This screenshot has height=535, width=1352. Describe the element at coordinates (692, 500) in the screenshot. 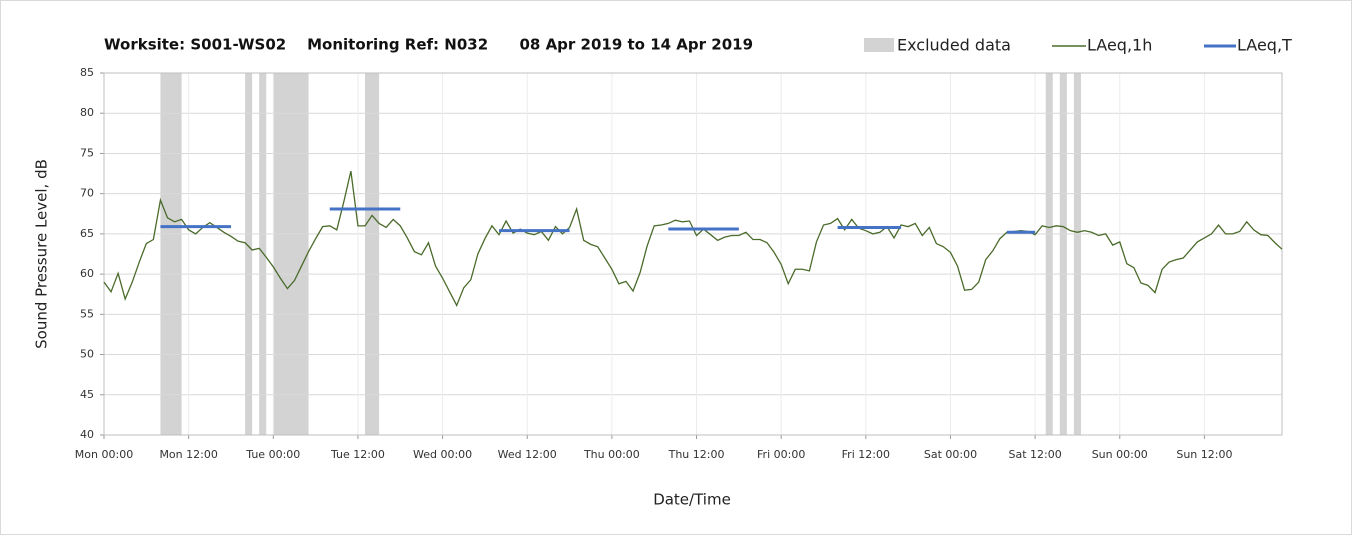

I see `x-axis-label: Date/Time` at that location.